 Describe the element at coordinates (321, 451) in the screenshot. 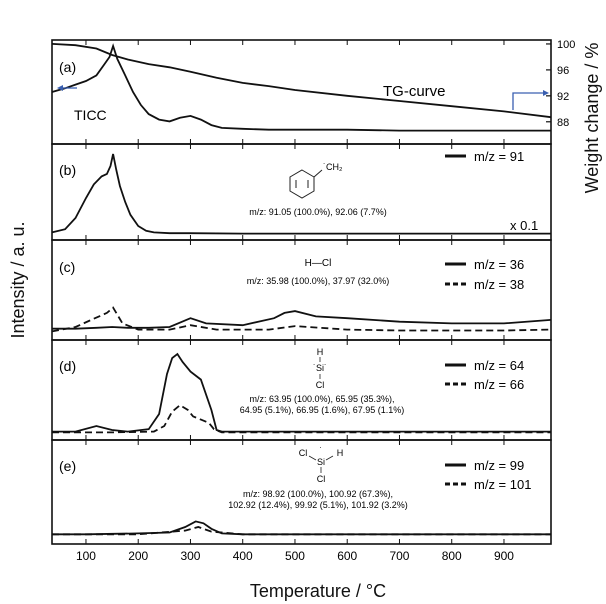

I see `sihcl2-structure-radical: ˙` at that location.